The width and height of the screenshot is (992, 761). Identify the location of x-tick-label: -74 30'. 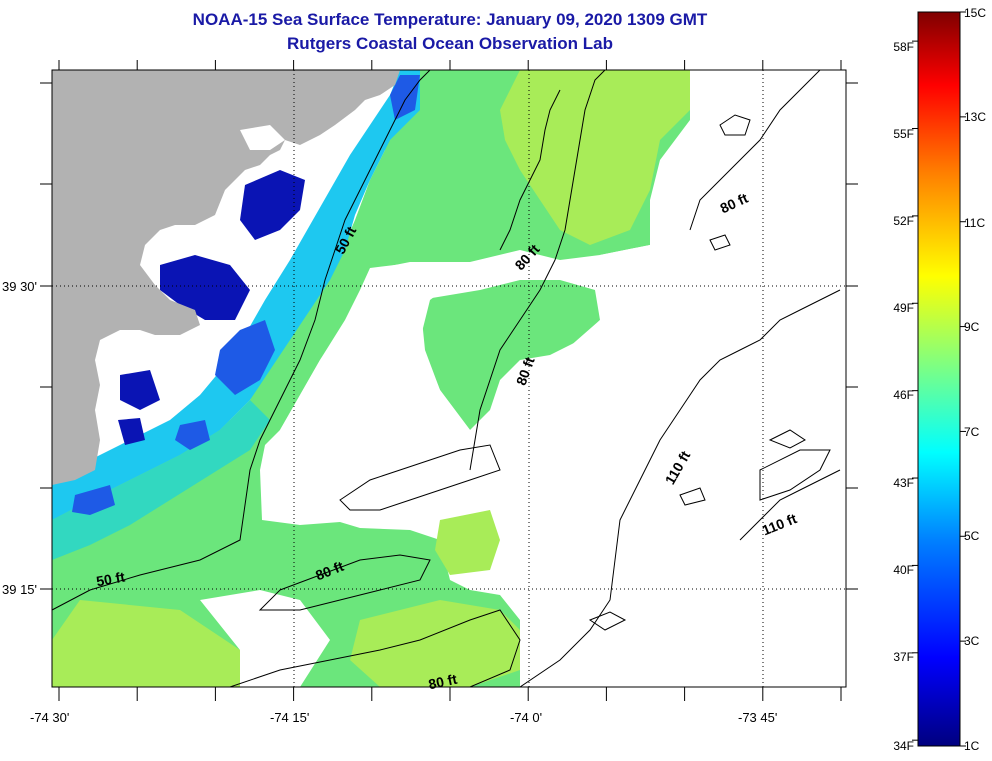
(49, 717).